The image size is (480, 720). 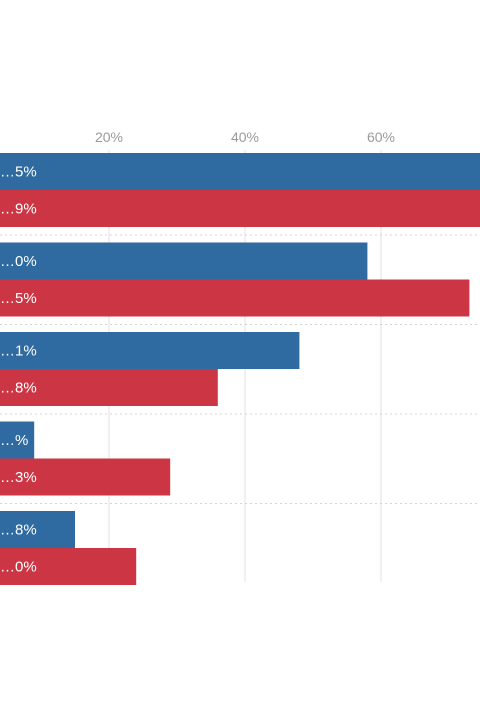 I want to click on x-axis-ticks: 20% 40% 60%, so click(x=245, y=137).